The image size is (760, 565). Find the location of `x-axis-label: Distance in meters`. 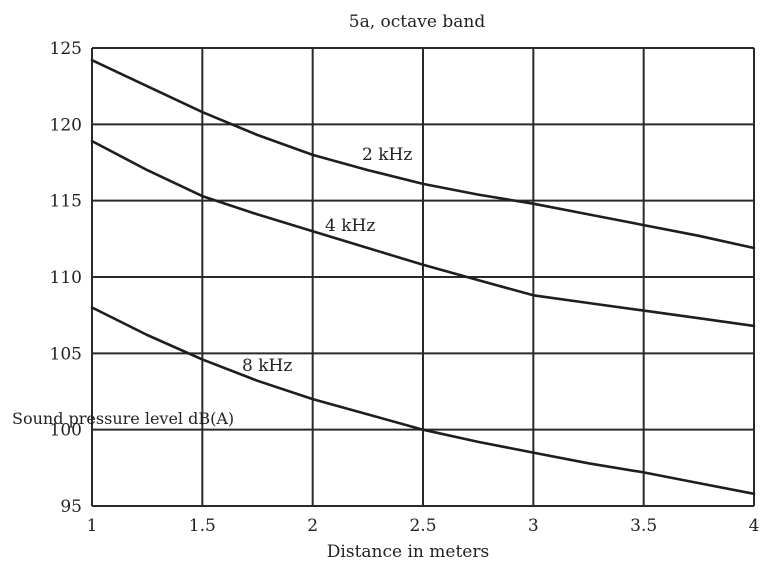

x-axis-label: Distance in meters is located at coordinates (408, 552).